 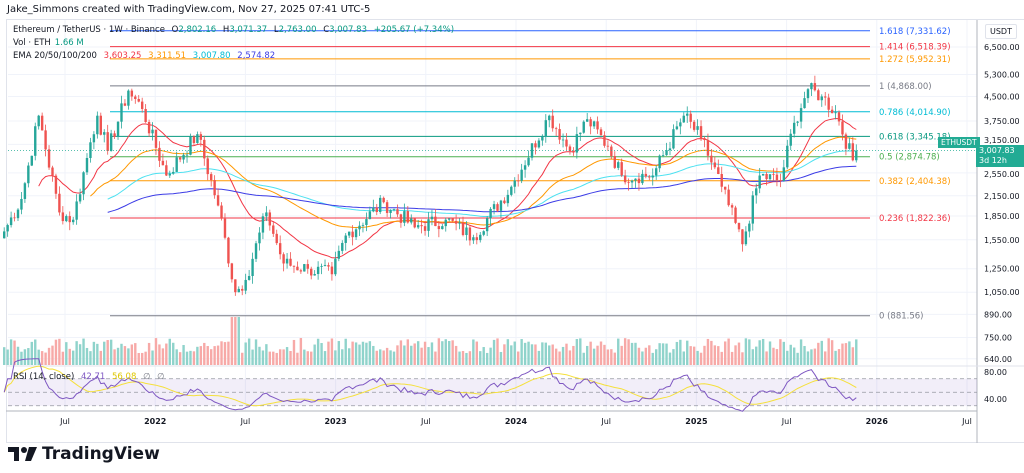 What do you see at coordinates (155, 421) in the screenshot?
I see `time-tick-label: 2022` at bounding box center [155, 421].